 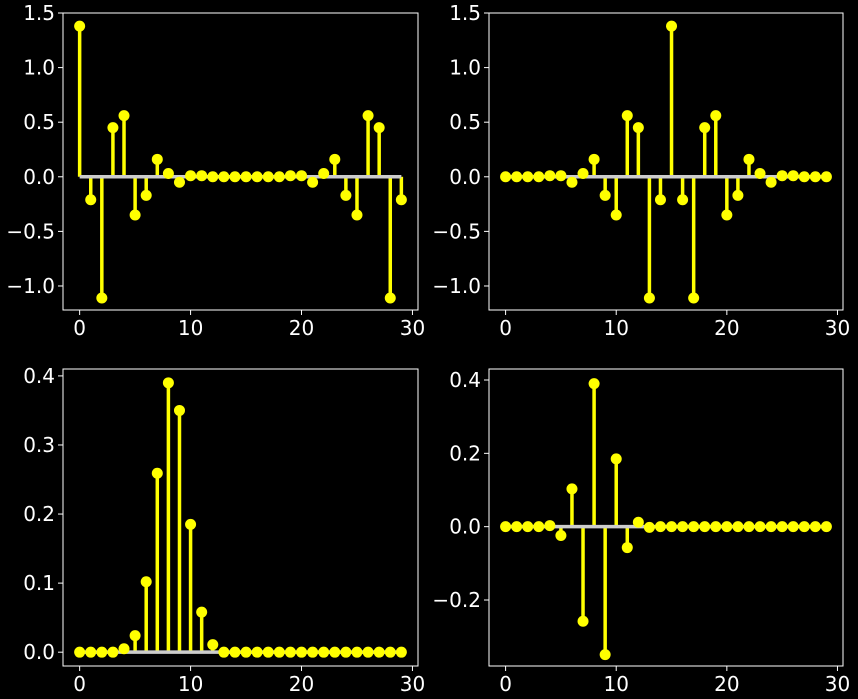 I want to click on y-tick-label: −0.2, so click(x=456, y=600).